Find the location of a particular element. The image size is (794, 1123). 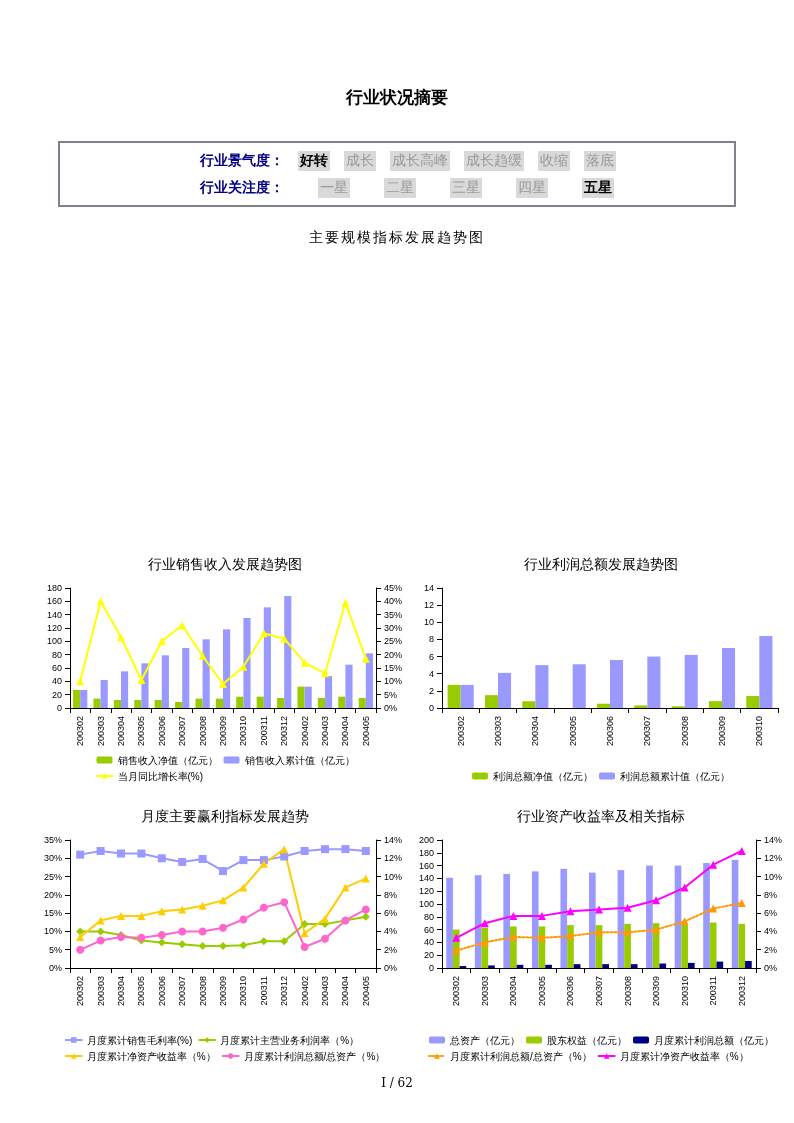

y-tick-label: 160 is located at coordinates (54, 601).